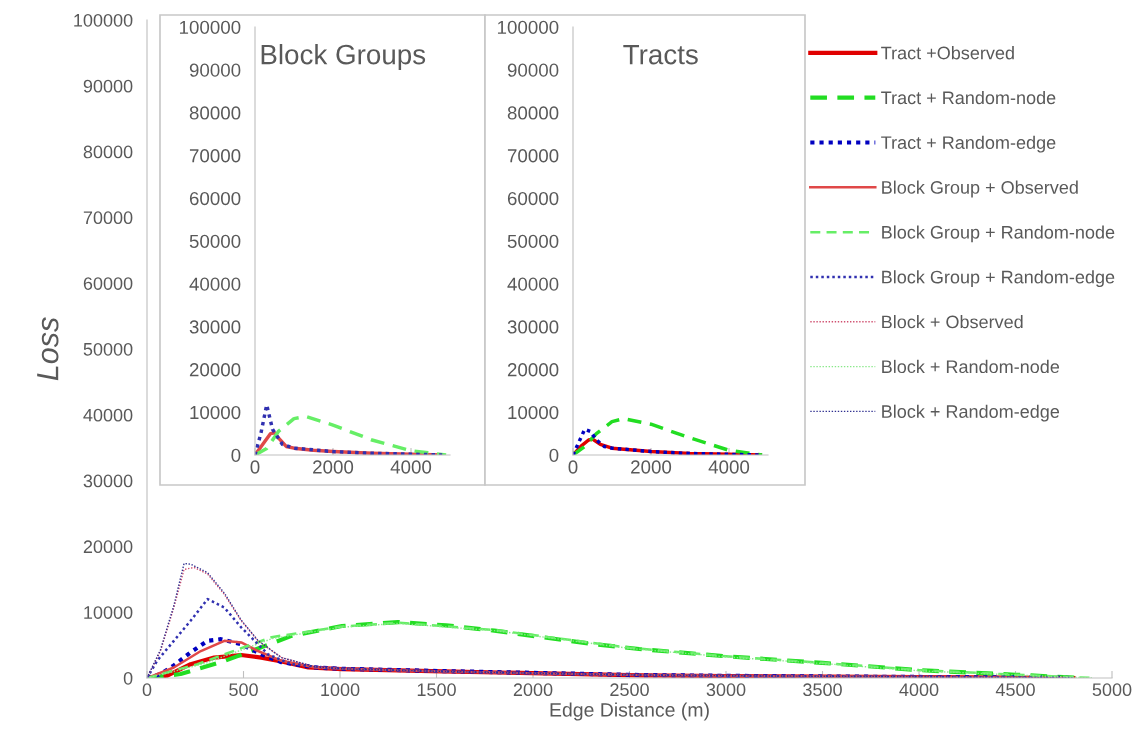 The height and width of the screenshot is (753, 1140). I want to click on x-tick-label: 3000, so click(726, 690).